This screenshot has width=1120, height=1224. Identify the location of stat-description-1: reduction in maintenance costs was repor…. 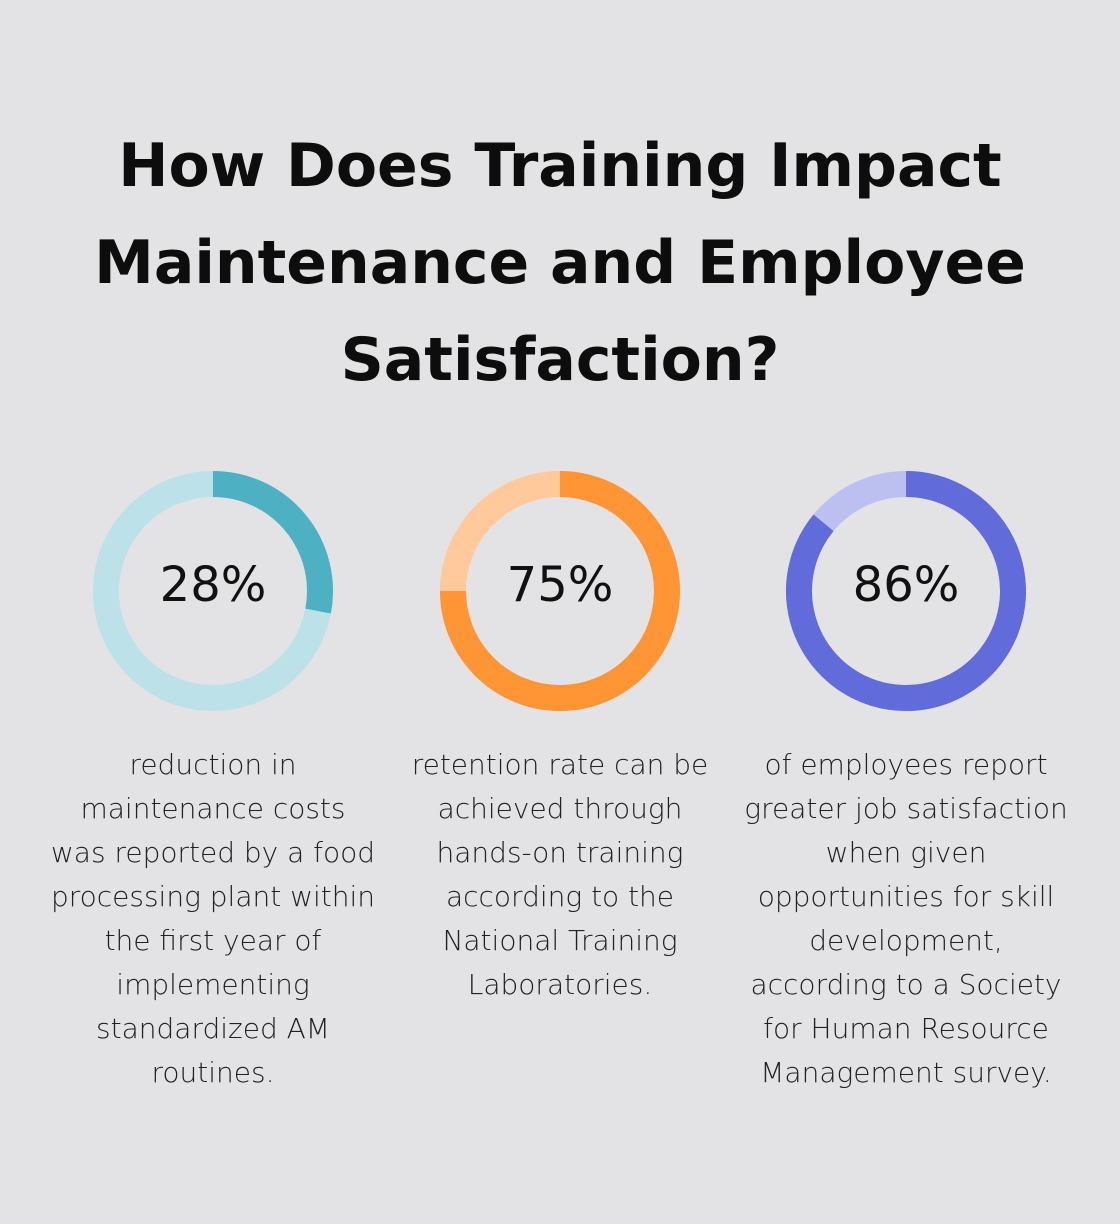
(213, 918).